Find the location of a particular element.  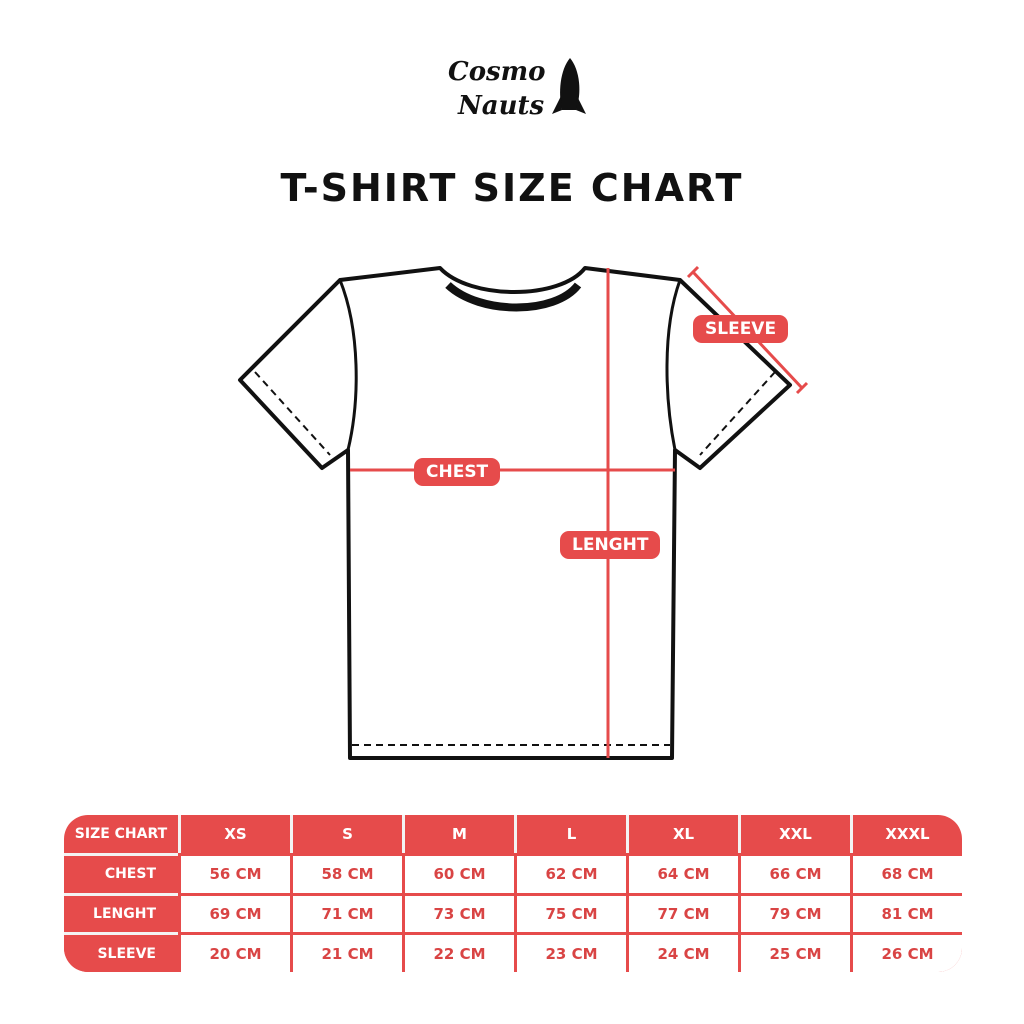

chest-label: CHEST is located at coordinates (457, 472).